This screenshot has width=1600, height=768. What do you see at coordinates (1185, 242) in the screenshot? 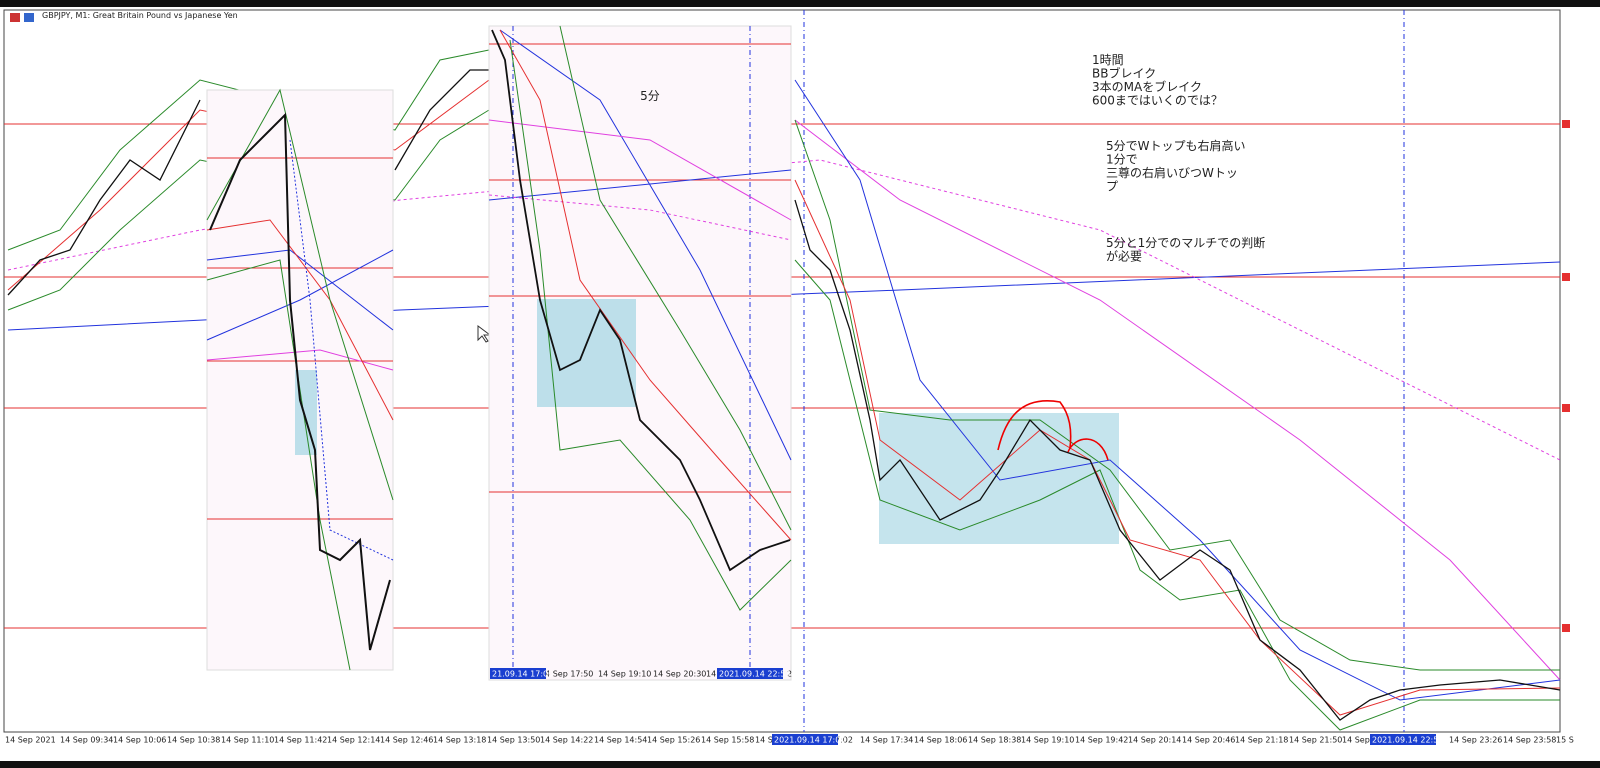
I see `annotation: 5分と1分でのマルチでの判断` at bounding box center [1185, 242].